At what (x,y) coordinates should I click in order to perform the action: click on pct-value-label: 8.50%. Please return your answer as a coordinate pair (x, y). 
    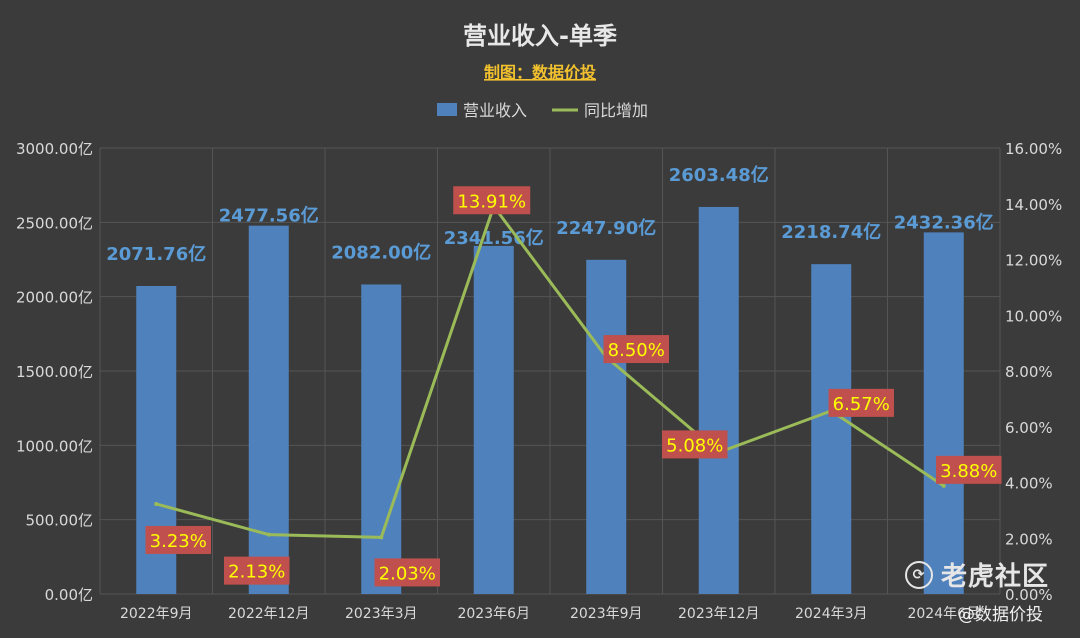
    Looking at the image, I should click on (636, 350).